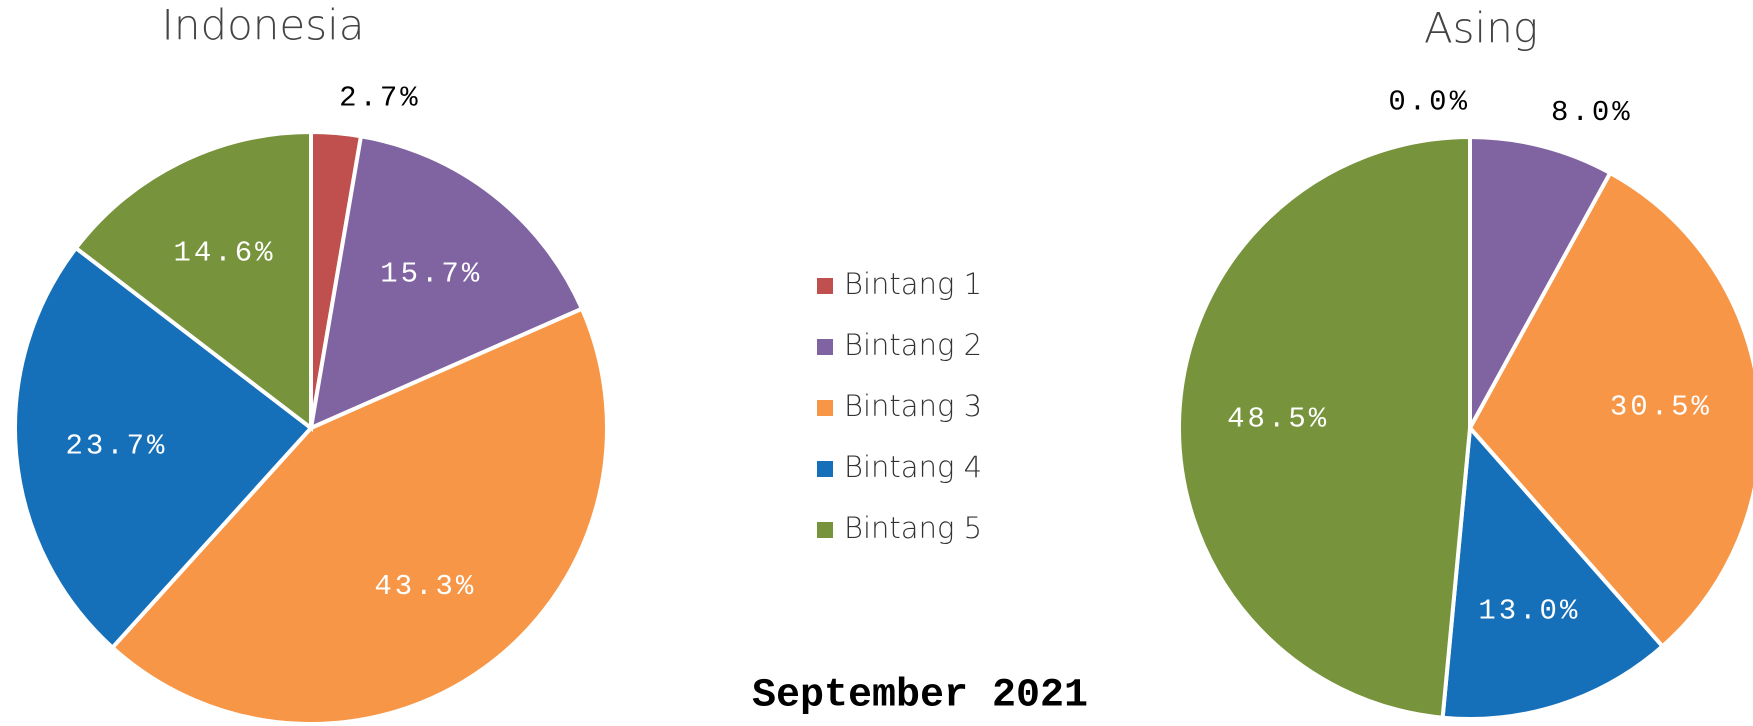 This screenshot has height=726, width=1753. I want to click on data-label: 48.5%, so click(1278, 419).